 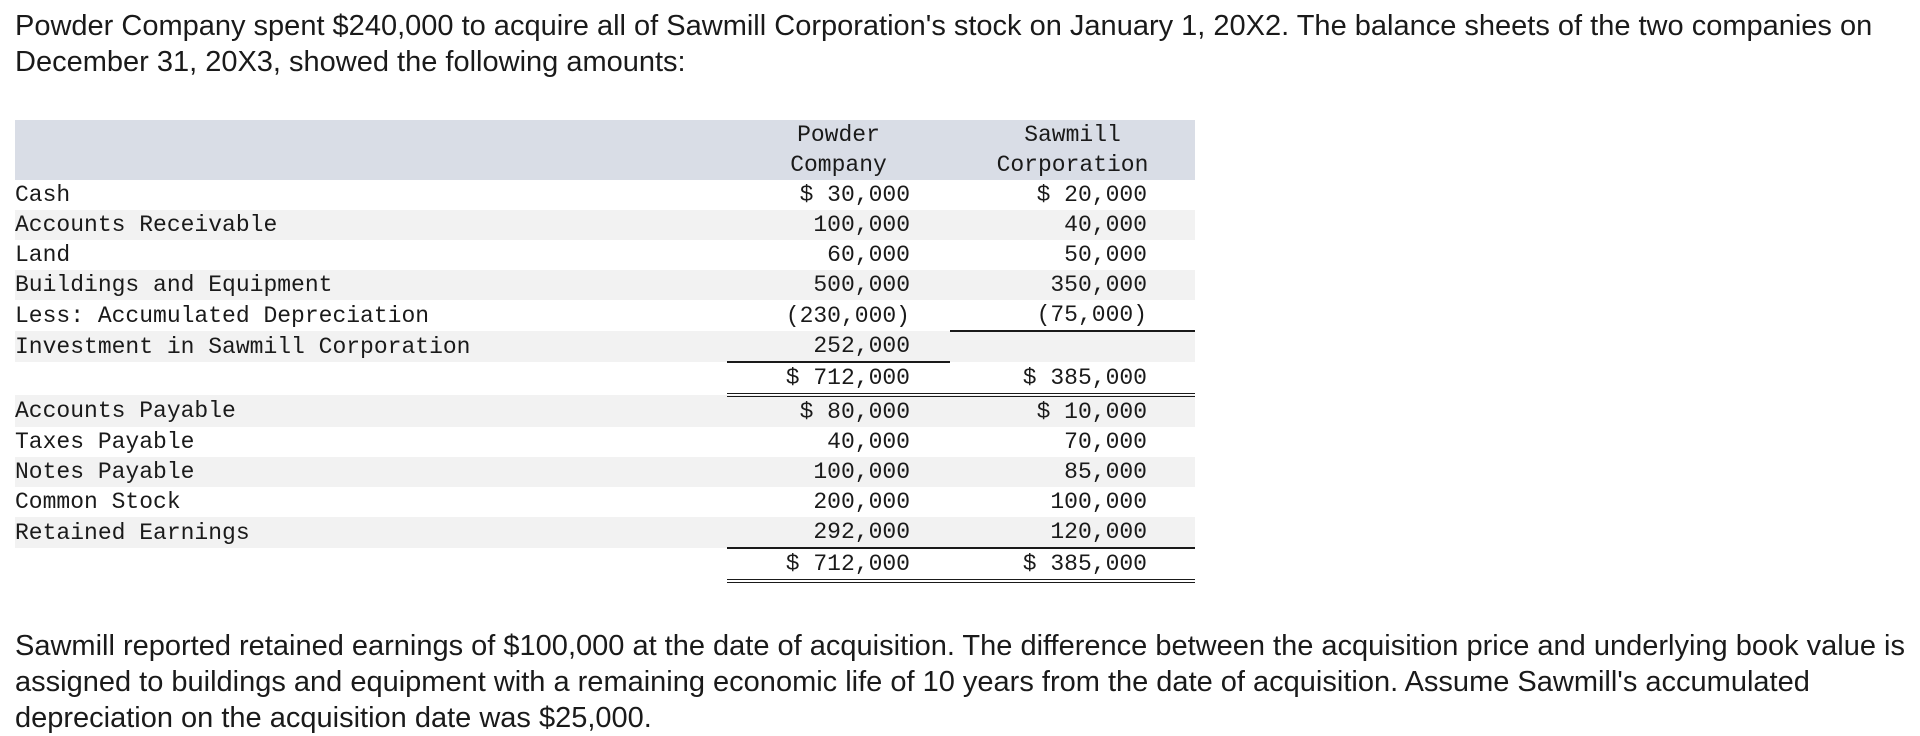 What do you see at coordinates (838, 533) in the screenshot?
I see `powder-retained-earnings: 292,000` at bounding box center [838, 533].